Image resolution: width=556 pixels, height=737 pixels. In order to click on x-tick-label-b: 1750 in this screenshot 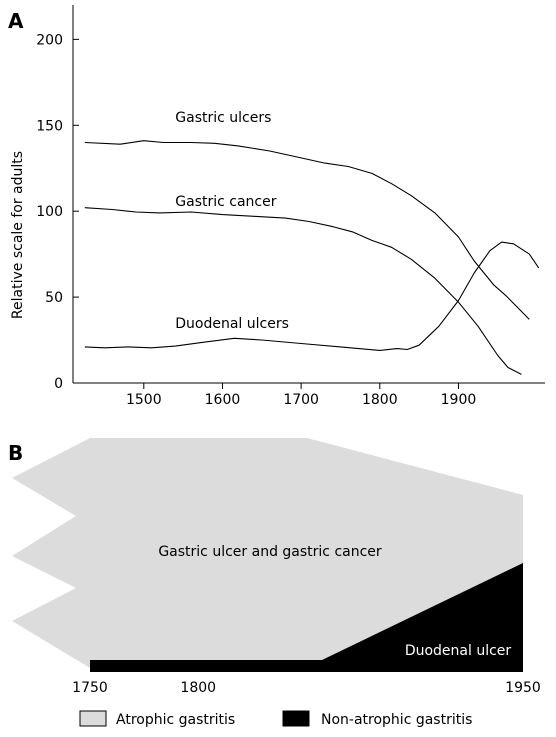, I will do `click(90, 688)`.